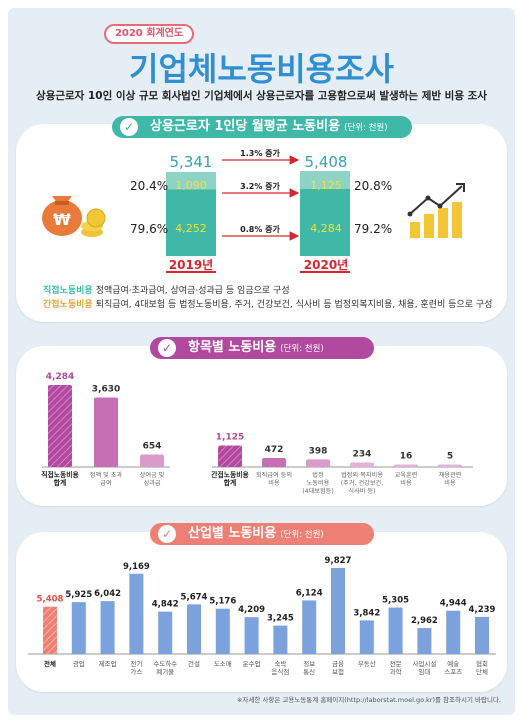 The height and width of the screenshot is (723, 523). I want to click on growth-total-label: 1.3% 증가, so click(260, 153).